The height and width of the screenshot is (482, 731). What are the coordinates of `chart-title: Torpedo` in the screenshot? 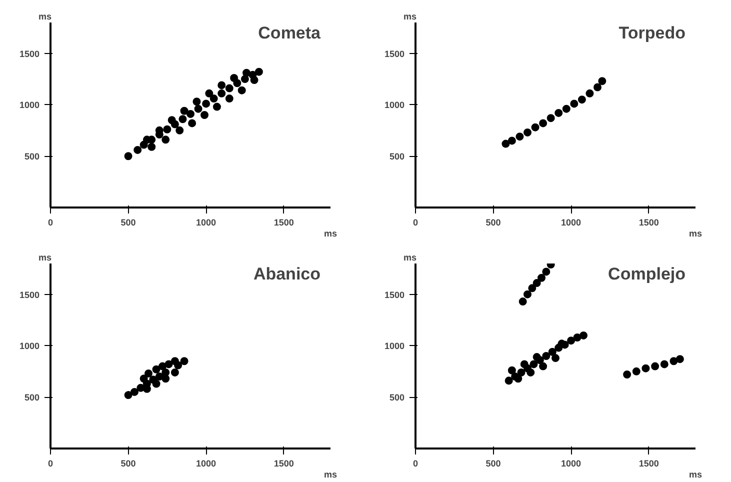 It's located at (652, 33).